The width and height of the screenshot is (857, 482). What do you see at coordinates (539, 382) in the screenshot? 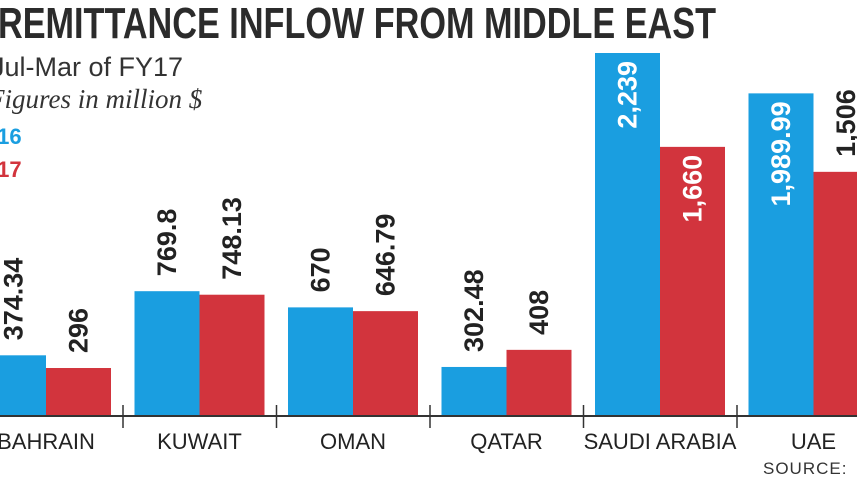
I see `bar-qatar-fy17` at bounding box center [539, 382].